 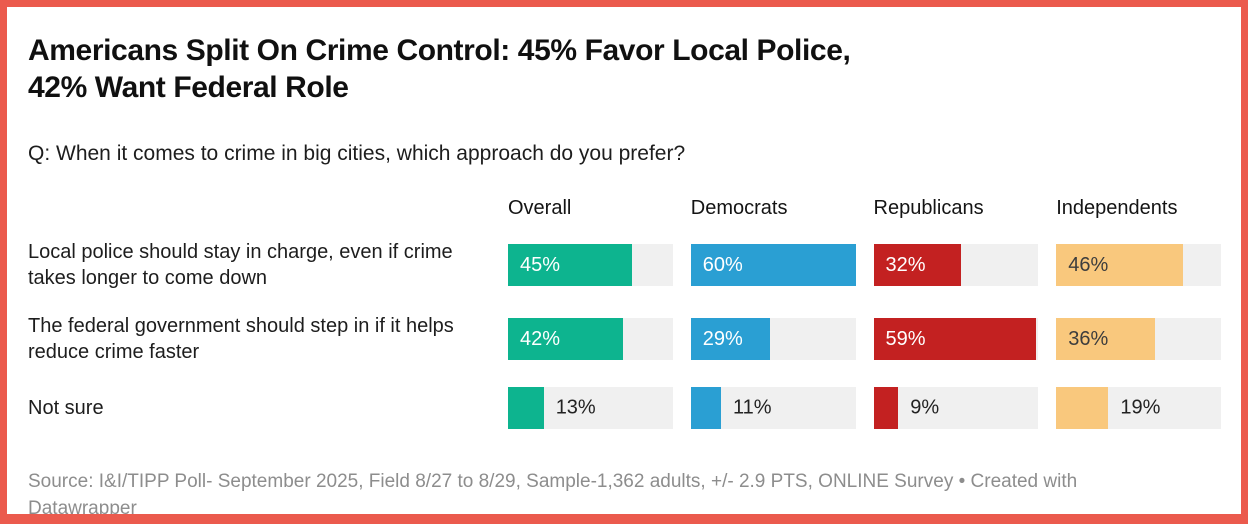 I want to click on bar-independents: 36%, so click(x=1106, y=339).